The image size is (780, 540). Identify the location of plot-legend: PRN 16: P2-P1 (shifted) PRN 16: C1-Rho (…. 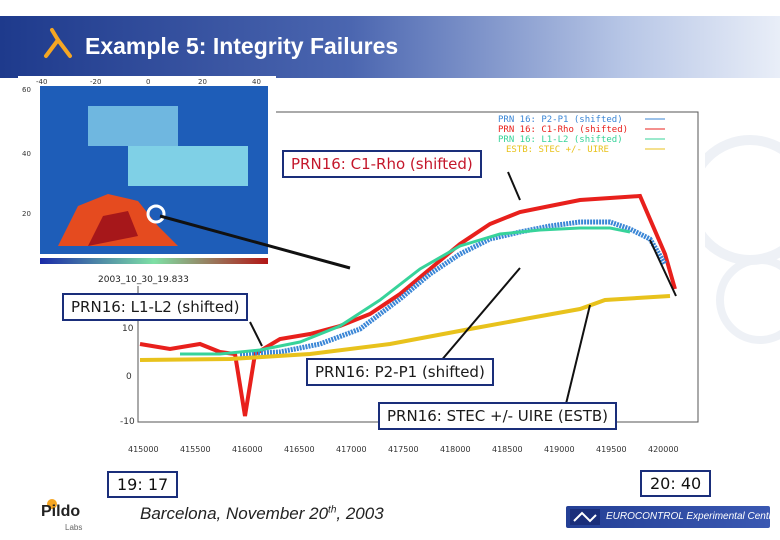
(581, 135).